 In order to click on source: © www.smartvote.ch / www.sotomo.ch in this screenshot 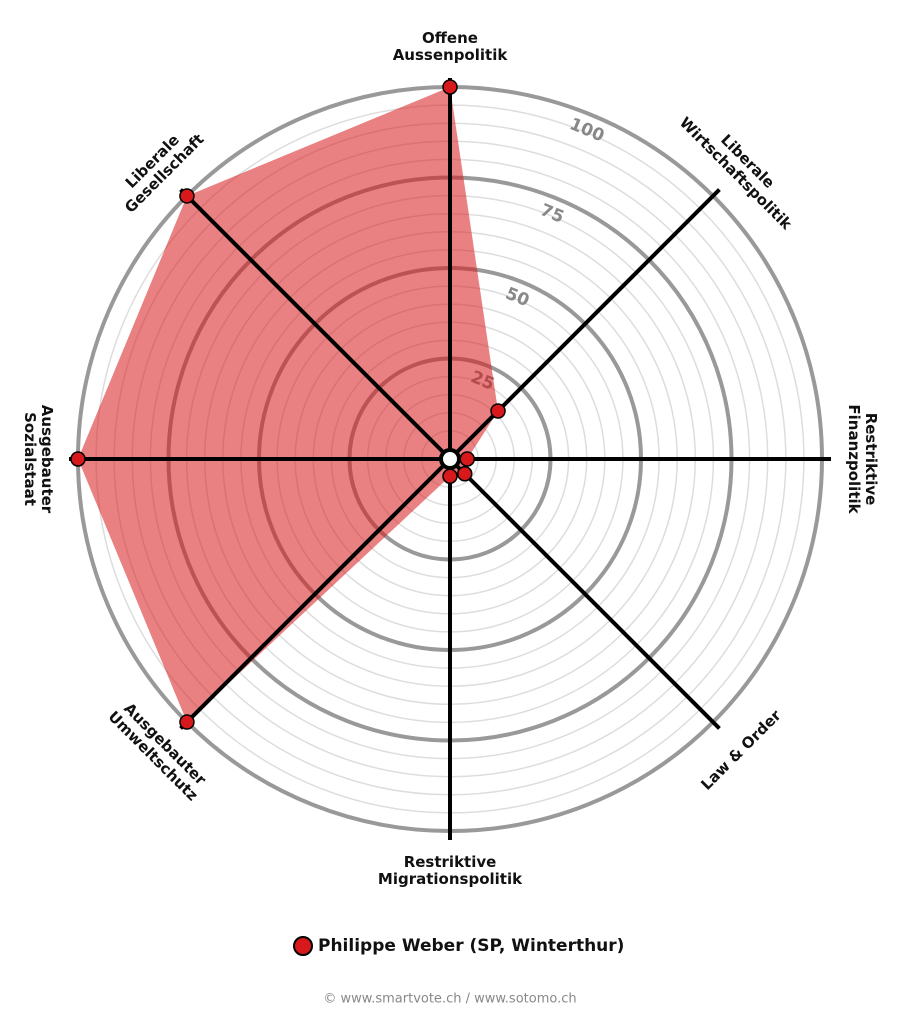, I will do `click(449, 999)`.